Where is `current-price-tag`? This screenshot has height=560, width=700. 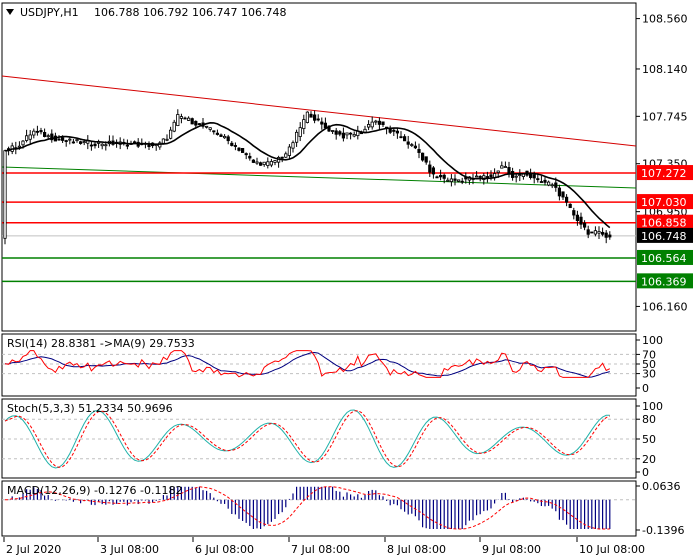
current-price-tag is located at coordinates (665, 235).